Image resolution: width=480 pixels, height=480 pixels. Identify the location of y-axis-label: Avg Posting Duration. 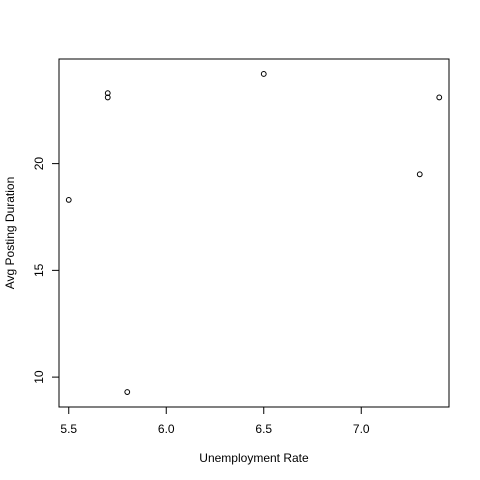
(10, 233).